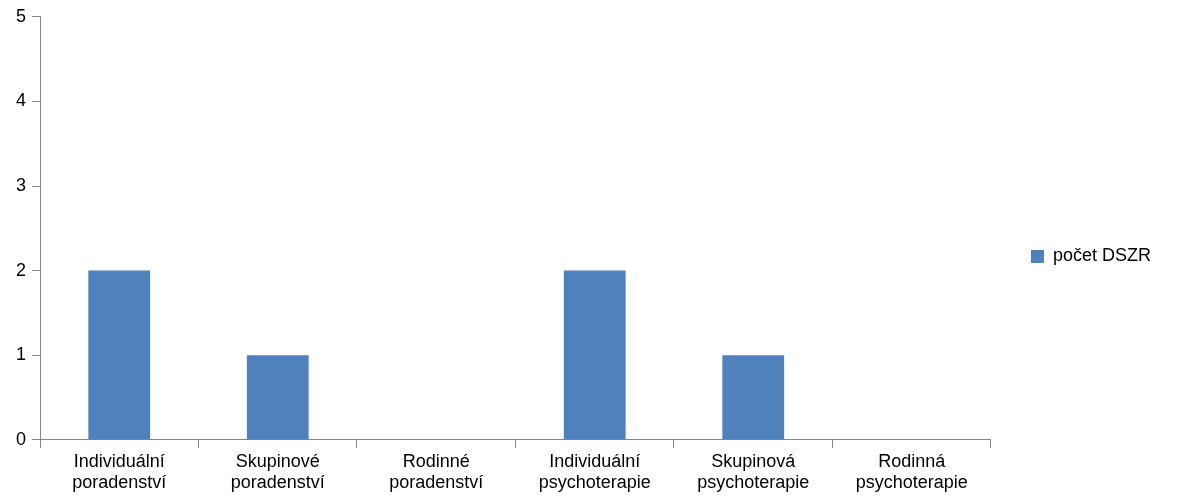 Image resolution: width=1181 pixels, height=501 pixels. What do you see at coordinates (119, 471) in the screenshot?
I see `x-tick-label: Individuální poradenství` at bounding box center [119, 471].